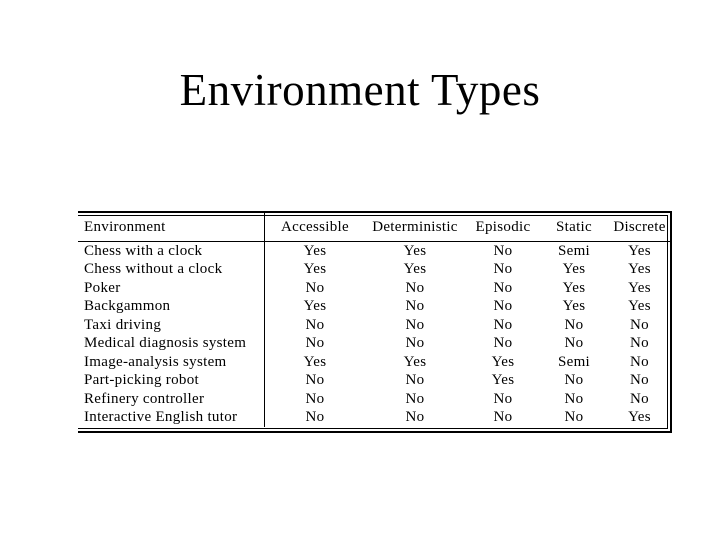 Image resolution: width=720 pixels, height=540 pixels. What do you see at coordinates (374, 325) in the screenshot?
I see `table-row: Taxi driving No No No No No` at bounding box center [374, 325].